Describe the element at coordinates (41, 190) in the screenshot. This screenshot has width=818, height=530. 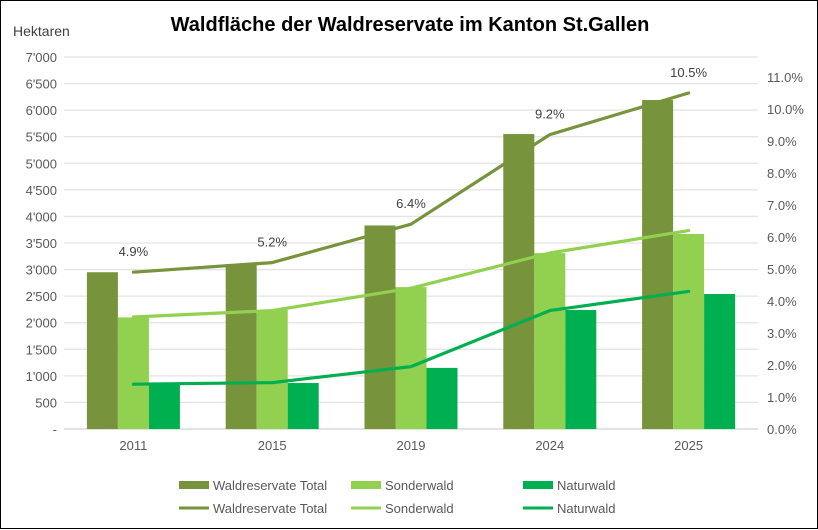
I see `y-tick-label: 4'500` at that location.